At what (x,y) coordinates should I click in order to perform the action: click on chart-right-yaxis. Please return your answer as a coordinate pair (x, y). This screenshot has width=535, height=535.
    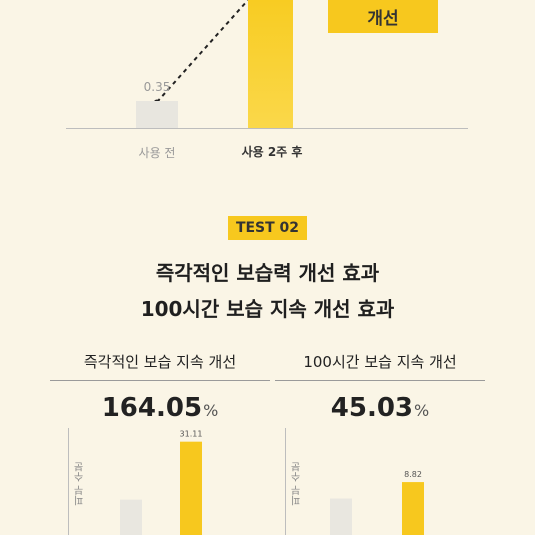
    Looking at the image, I should click on (285, 481).